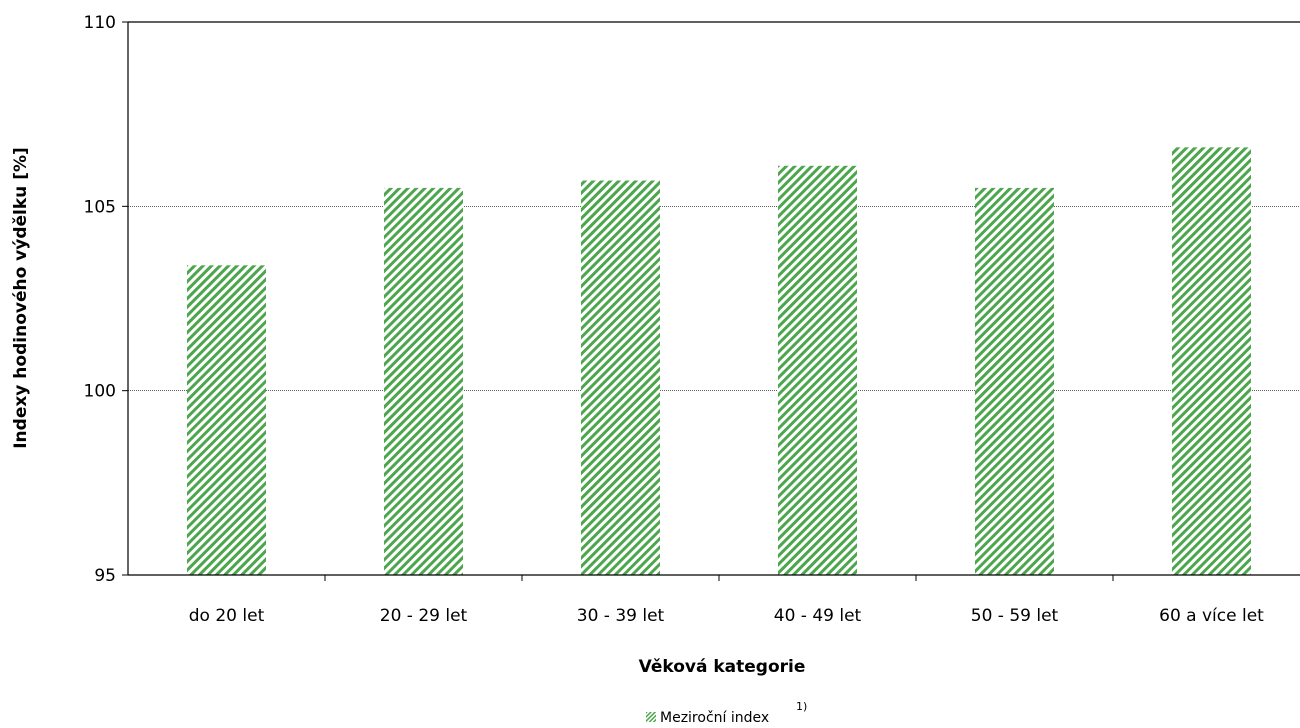  Describe the element at coordinates (818, 616) in the screenshot. I see `x-tick-label: 40 - 49 let` at that location.